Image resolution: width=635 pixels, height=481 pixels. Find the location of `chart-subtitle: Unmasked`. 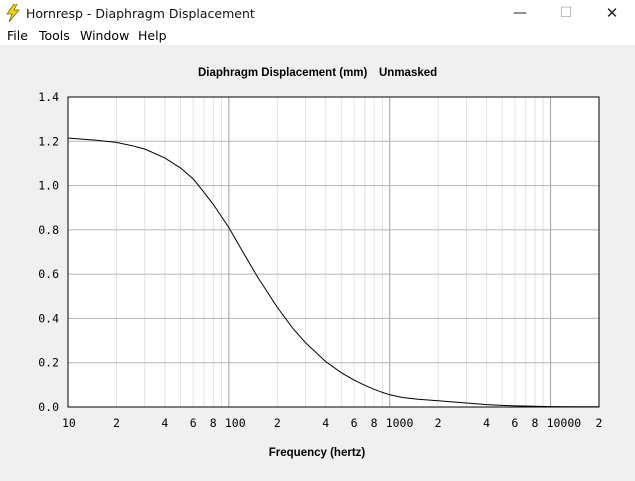

chart-subtitle: Unmasked is located at coordinates (408, 73).